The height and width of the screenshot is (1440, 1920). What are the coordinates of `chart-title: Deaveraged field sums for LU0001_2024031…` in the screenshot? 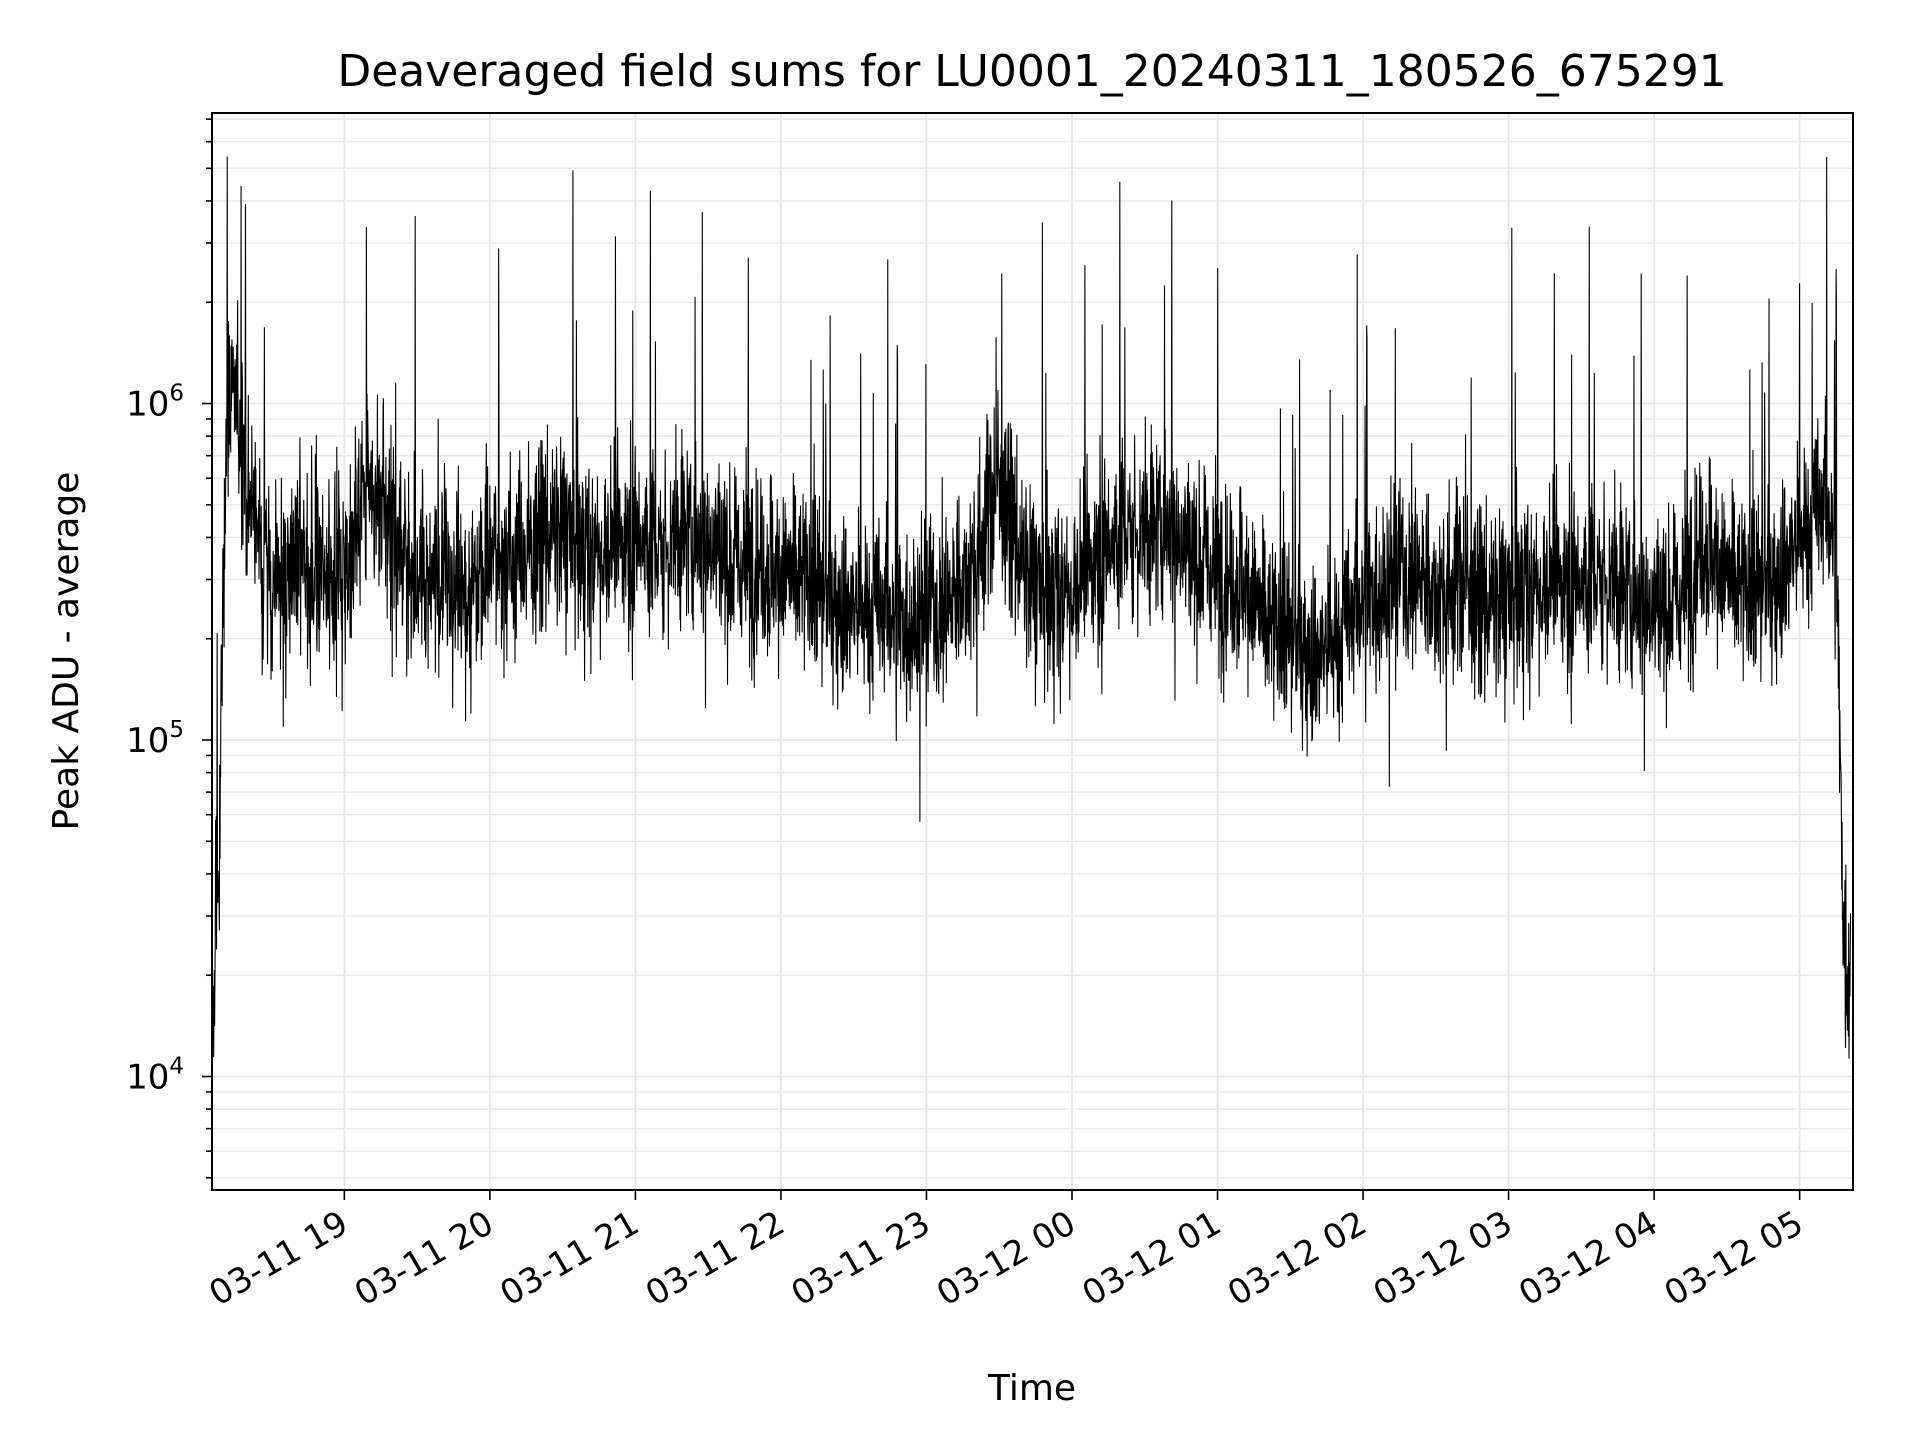 It's located at (1031, 71).